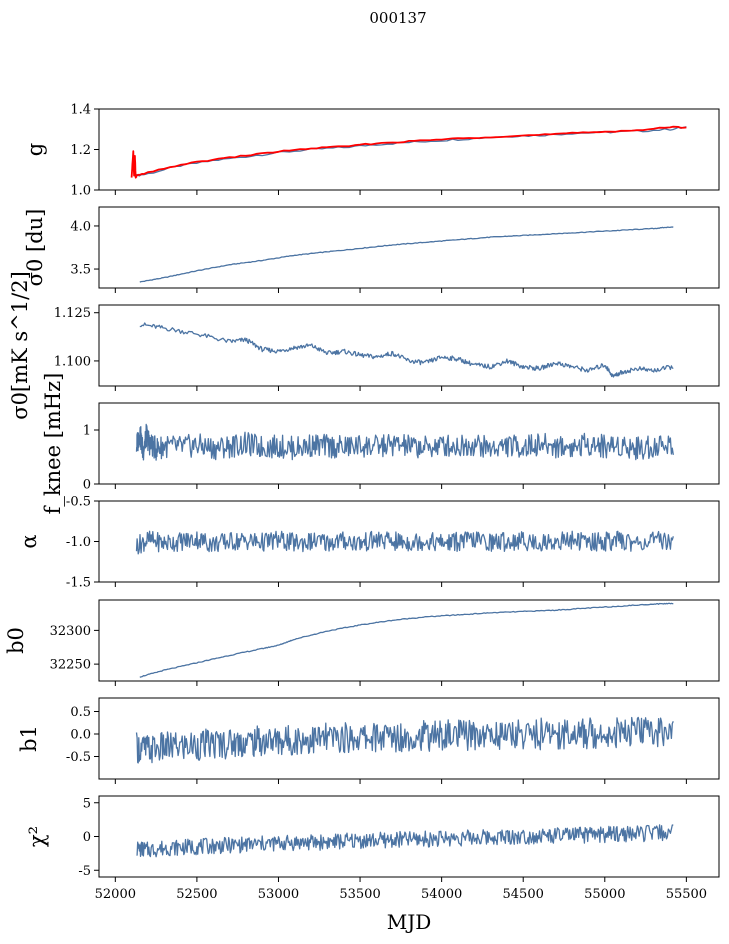 The height and width of the screenshot is (944, 729). I want to click on y-axis-label: b0, so click(16, 640).